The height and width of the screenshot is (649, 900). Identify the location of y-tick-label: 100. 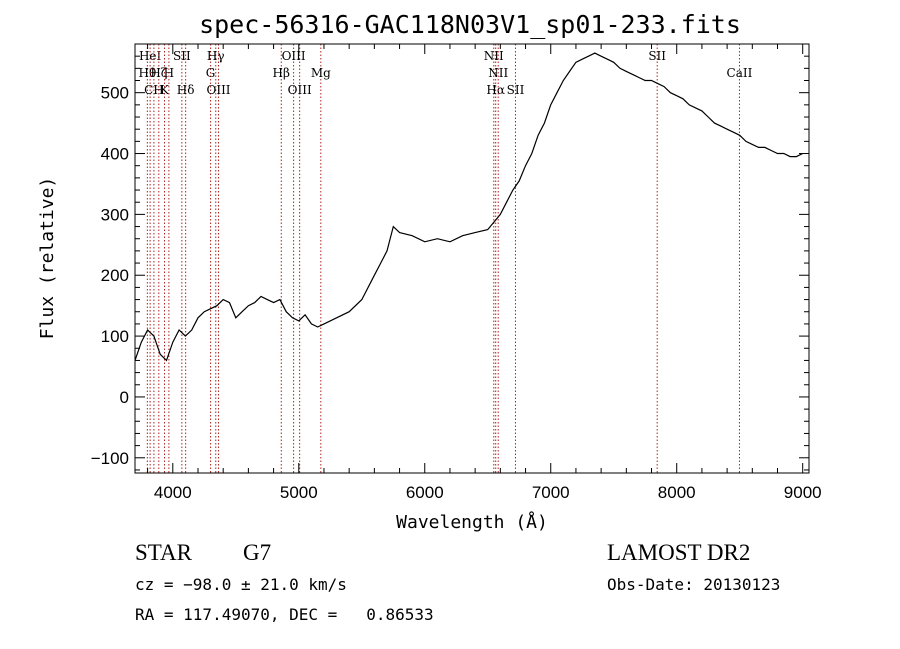
(115, 336).